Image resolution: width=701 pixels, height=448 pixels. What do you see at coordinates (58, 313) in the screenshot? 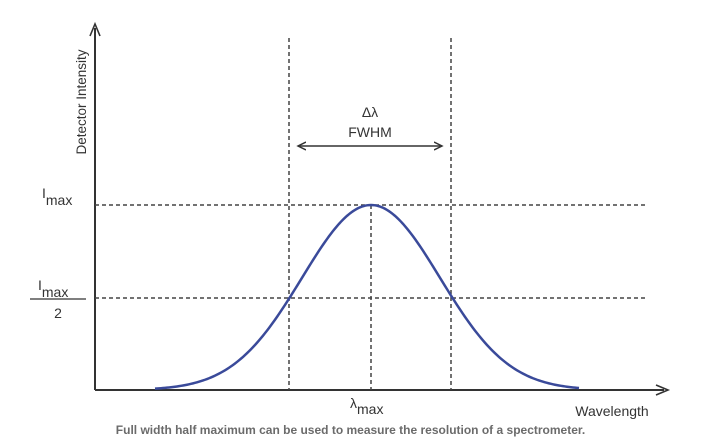
I see `half-max-denominator: 2` at bounding box center [58, 313].